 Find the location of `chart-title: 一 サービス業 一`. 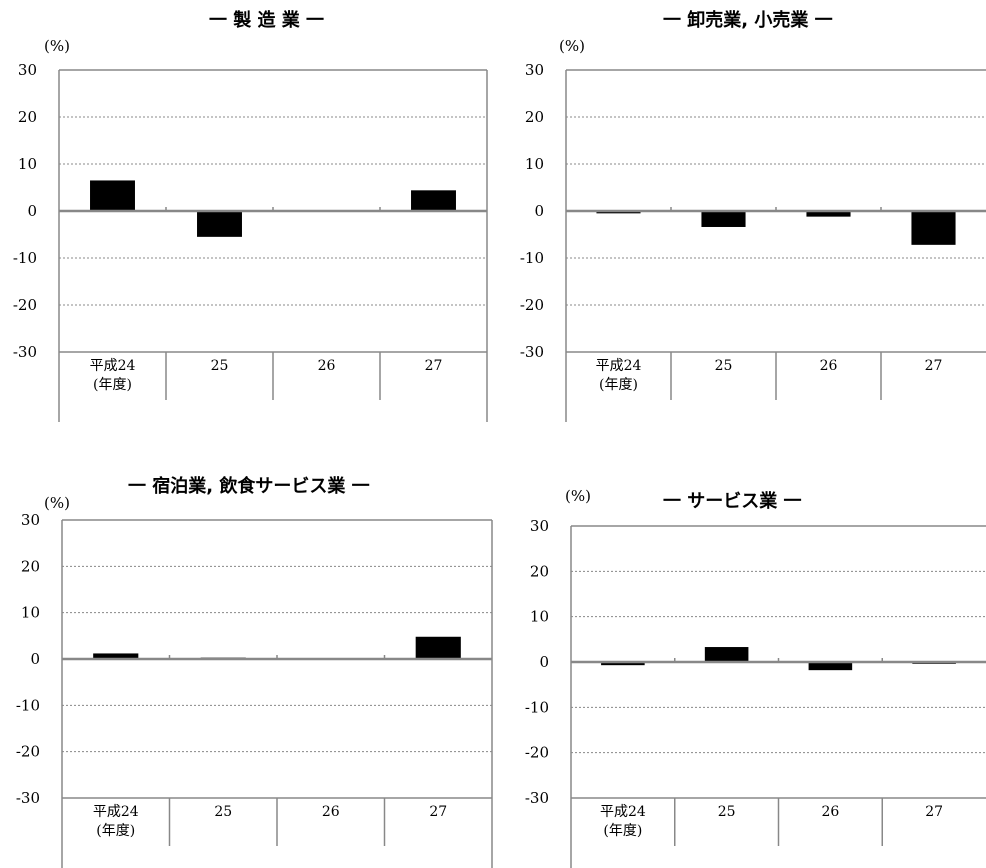

chart-title: 一 サービス業 一 is located at coordinates (732, 501).